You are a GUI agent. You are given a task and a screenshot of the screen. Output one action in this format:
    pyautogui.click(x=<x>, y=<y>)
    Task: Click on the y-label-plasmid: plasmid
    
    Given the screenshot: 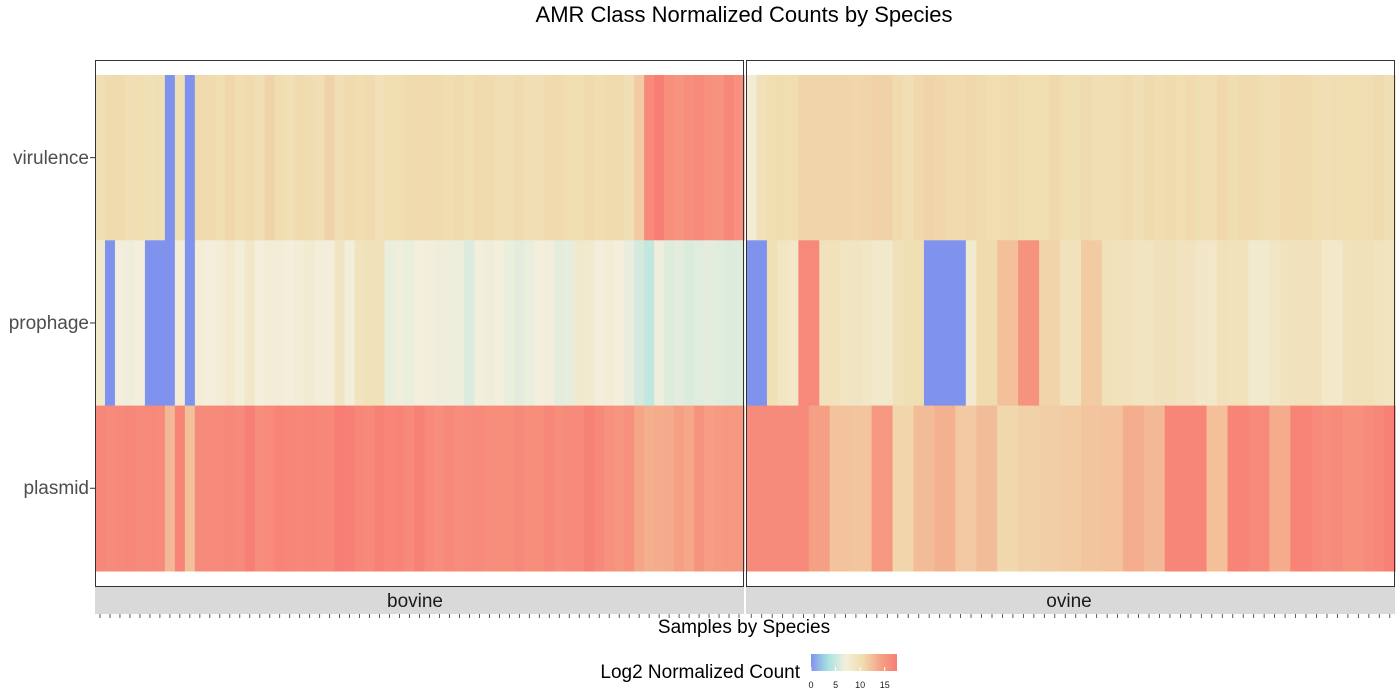 What is the action you would take?
    pyautogui.click(x=56, y=488)
    